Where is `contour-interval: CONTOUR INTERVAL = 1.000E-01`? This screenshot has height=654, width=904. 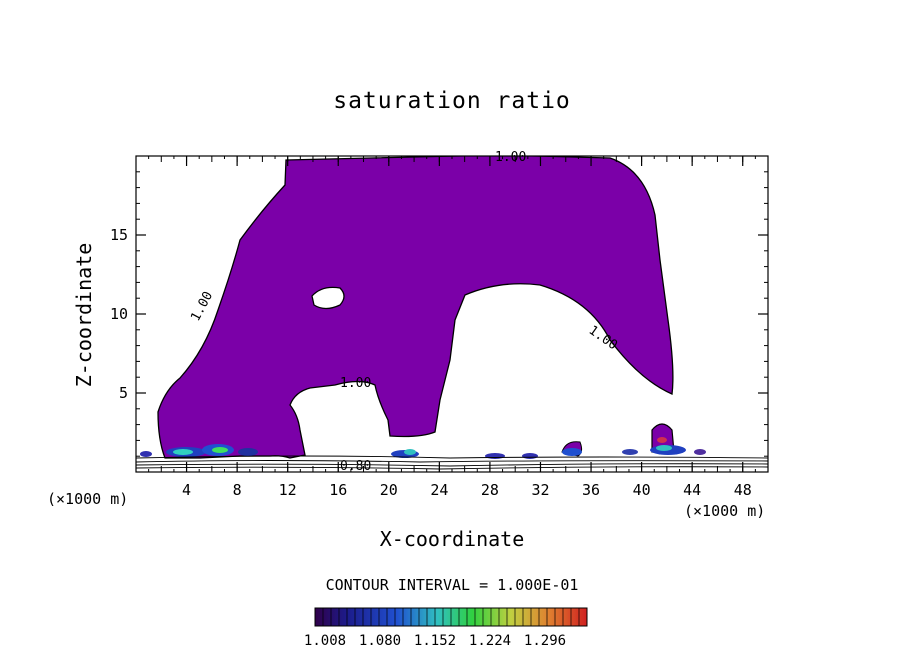
contour-interval: CONTOUR INTERVAL = 1.000E-01 is located at coordinates (452, 585).